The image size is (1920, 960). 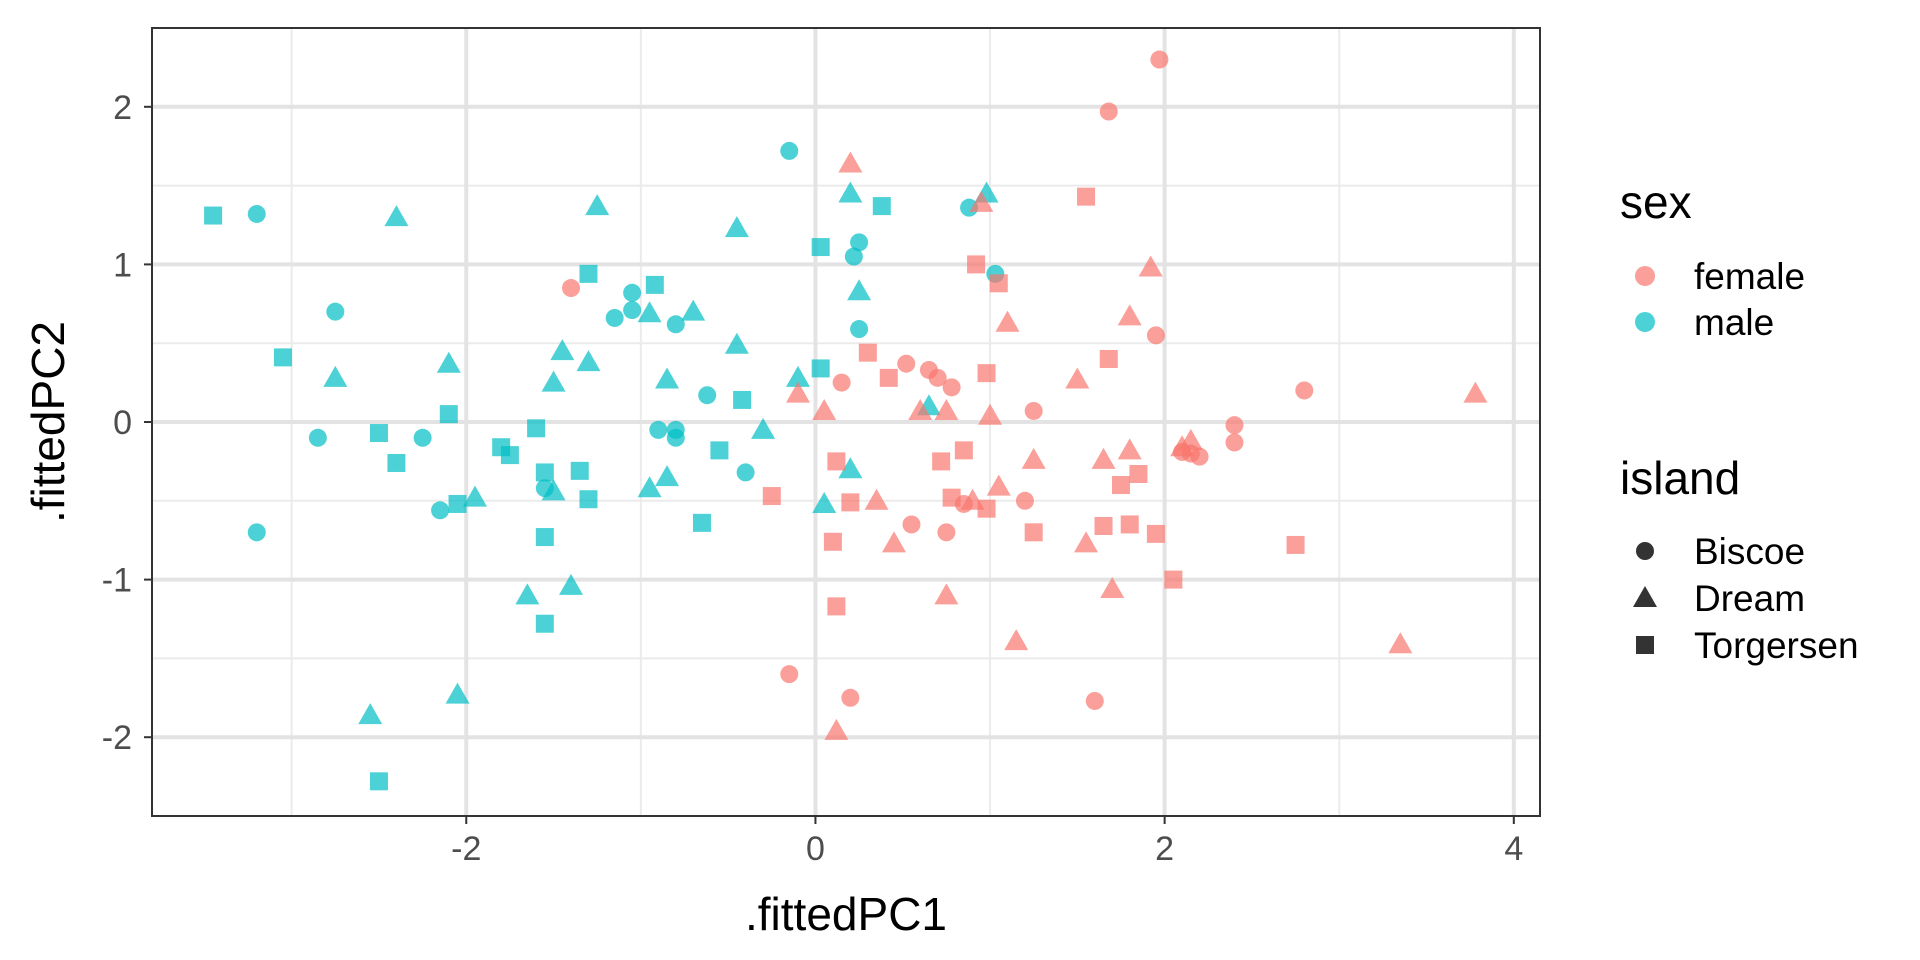 I want to click on legend-title-sex: sex, so click(x=1656, y=202).